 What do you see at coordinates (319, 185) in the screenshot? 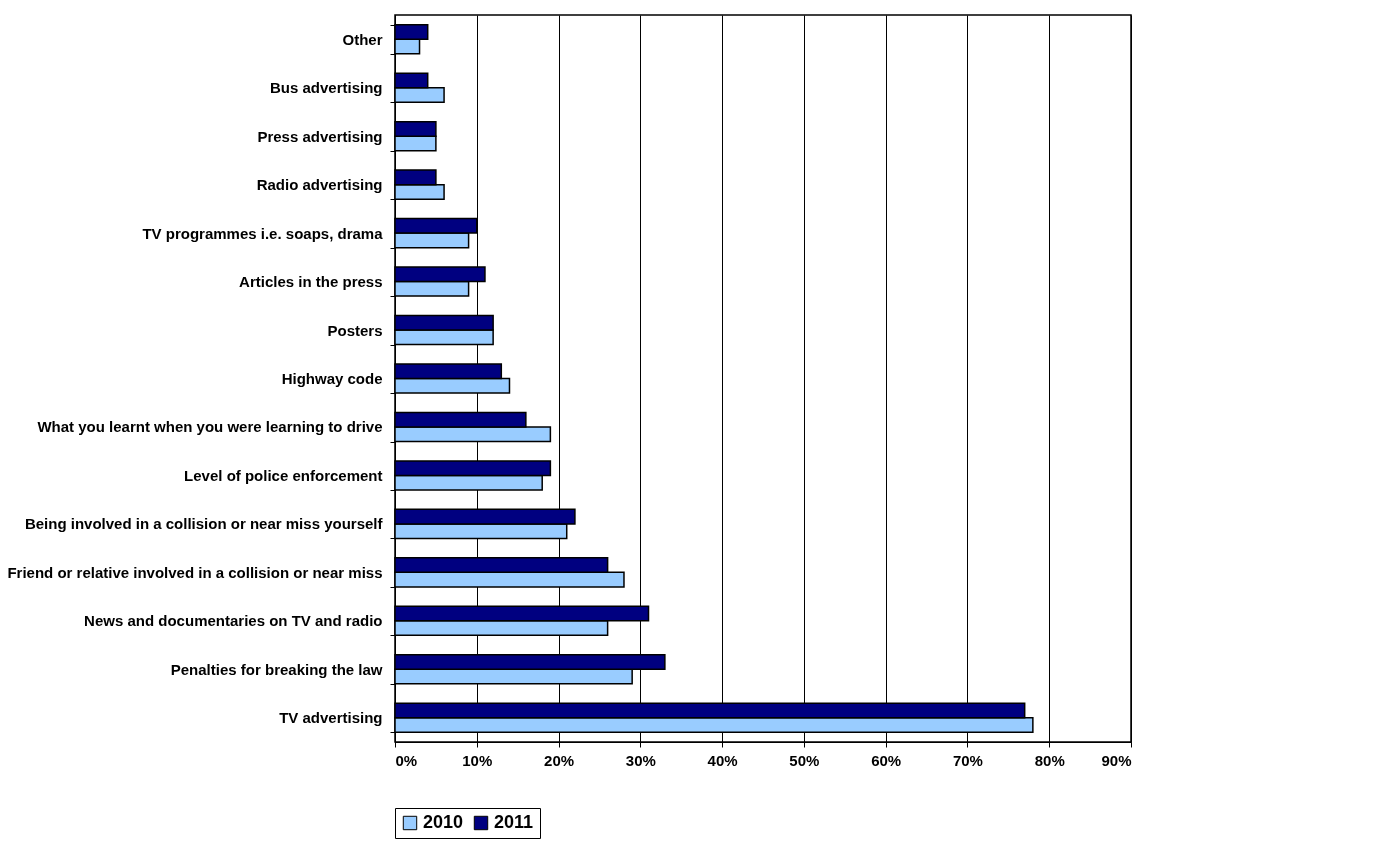
I see `y-tick-label: Radio advertising` at bounding box center [319, 185].